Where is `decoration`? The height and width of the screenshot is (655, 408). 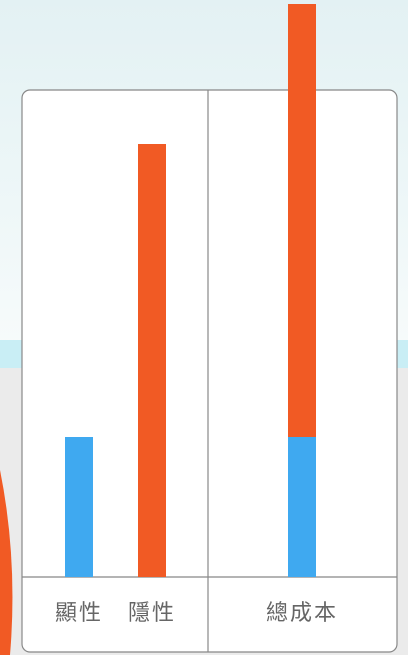 decoration is located at coordinates (6, 562).